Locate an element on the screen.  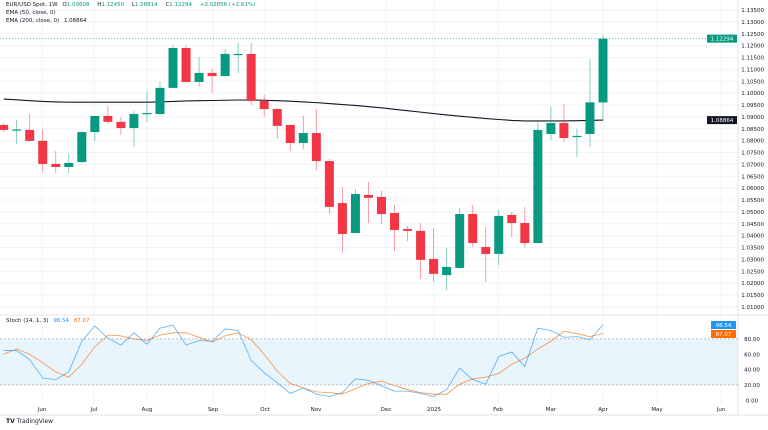
price-axis-tick: 1.11000 is located at coordinates (752, 70).